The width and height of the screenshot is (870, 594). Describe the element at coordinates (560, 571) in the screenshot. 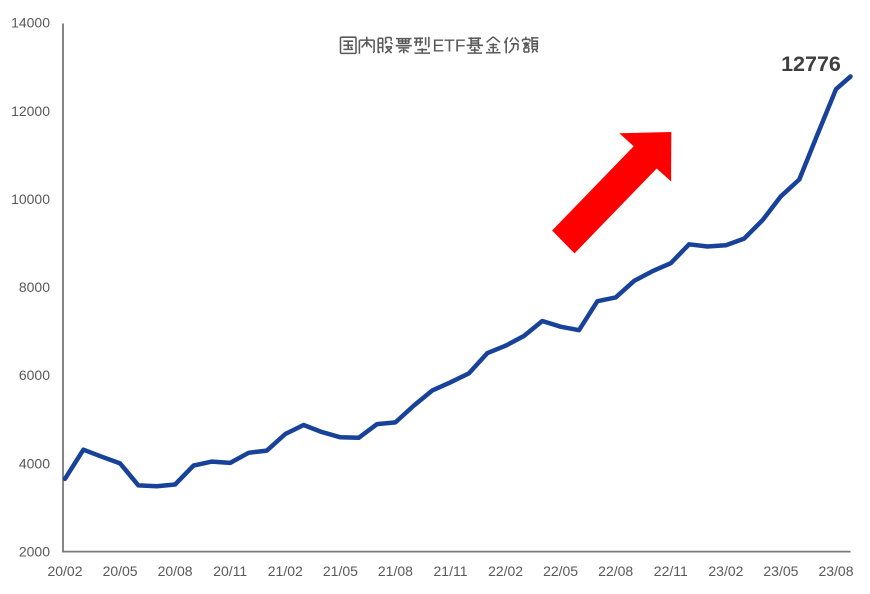

I see `svg-text: 22/05` at that location.